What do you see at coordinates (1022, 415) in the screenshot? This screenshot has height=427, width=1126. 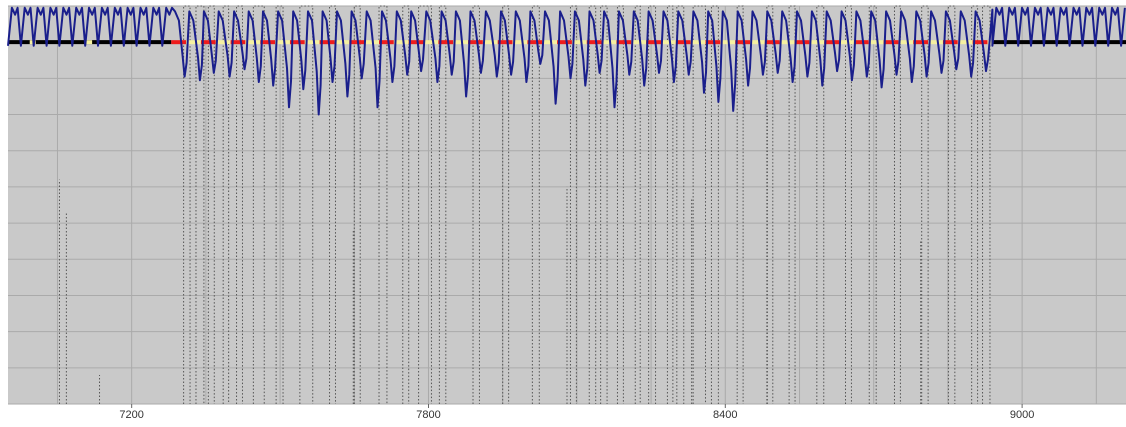 I see `x-tick-label: 9000` at bounding box center [1022, 415].